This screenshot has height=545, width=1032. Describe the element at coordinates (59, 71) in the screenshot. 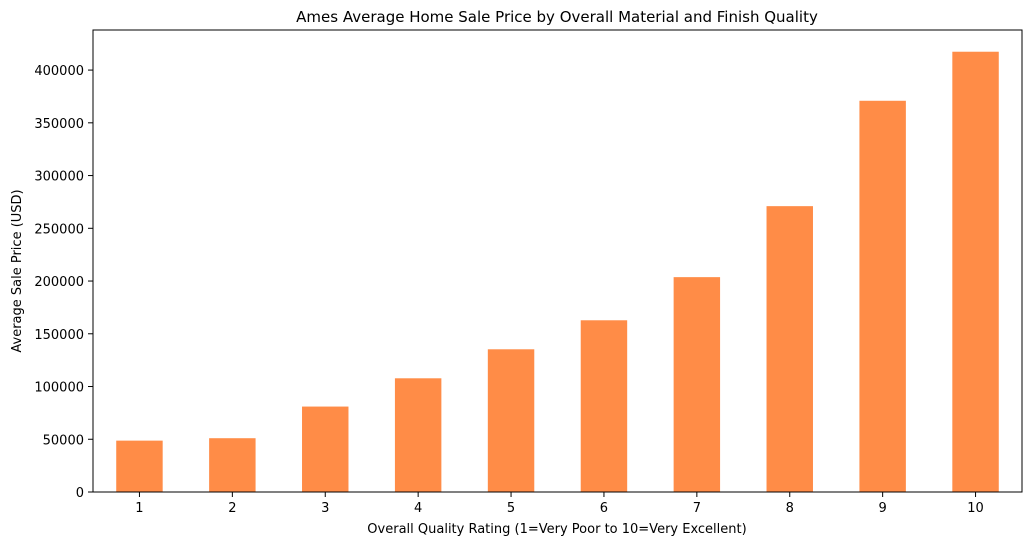

I see `y-tick-label: 400000` at that location.